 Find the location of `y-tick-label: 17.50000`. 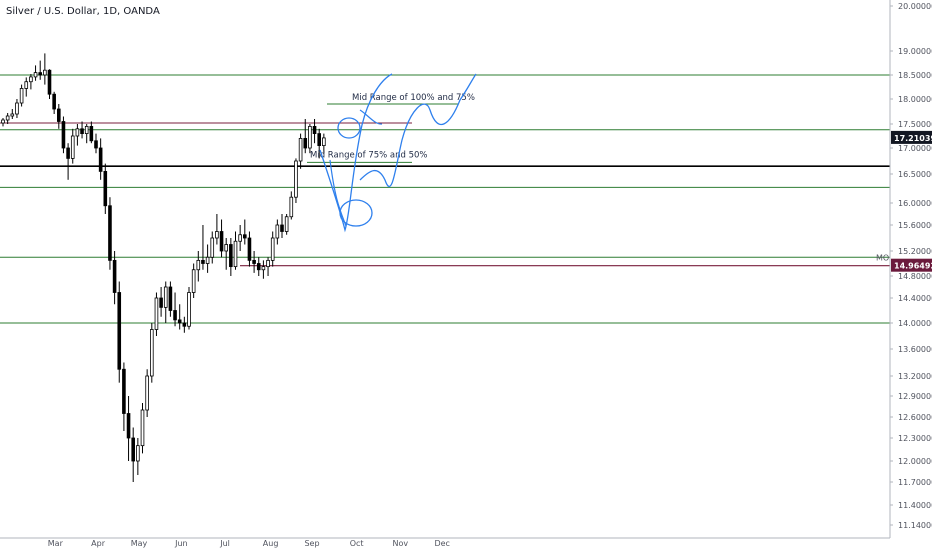

y-tick-label: 17.50000 is located at coordinates (915, 124).